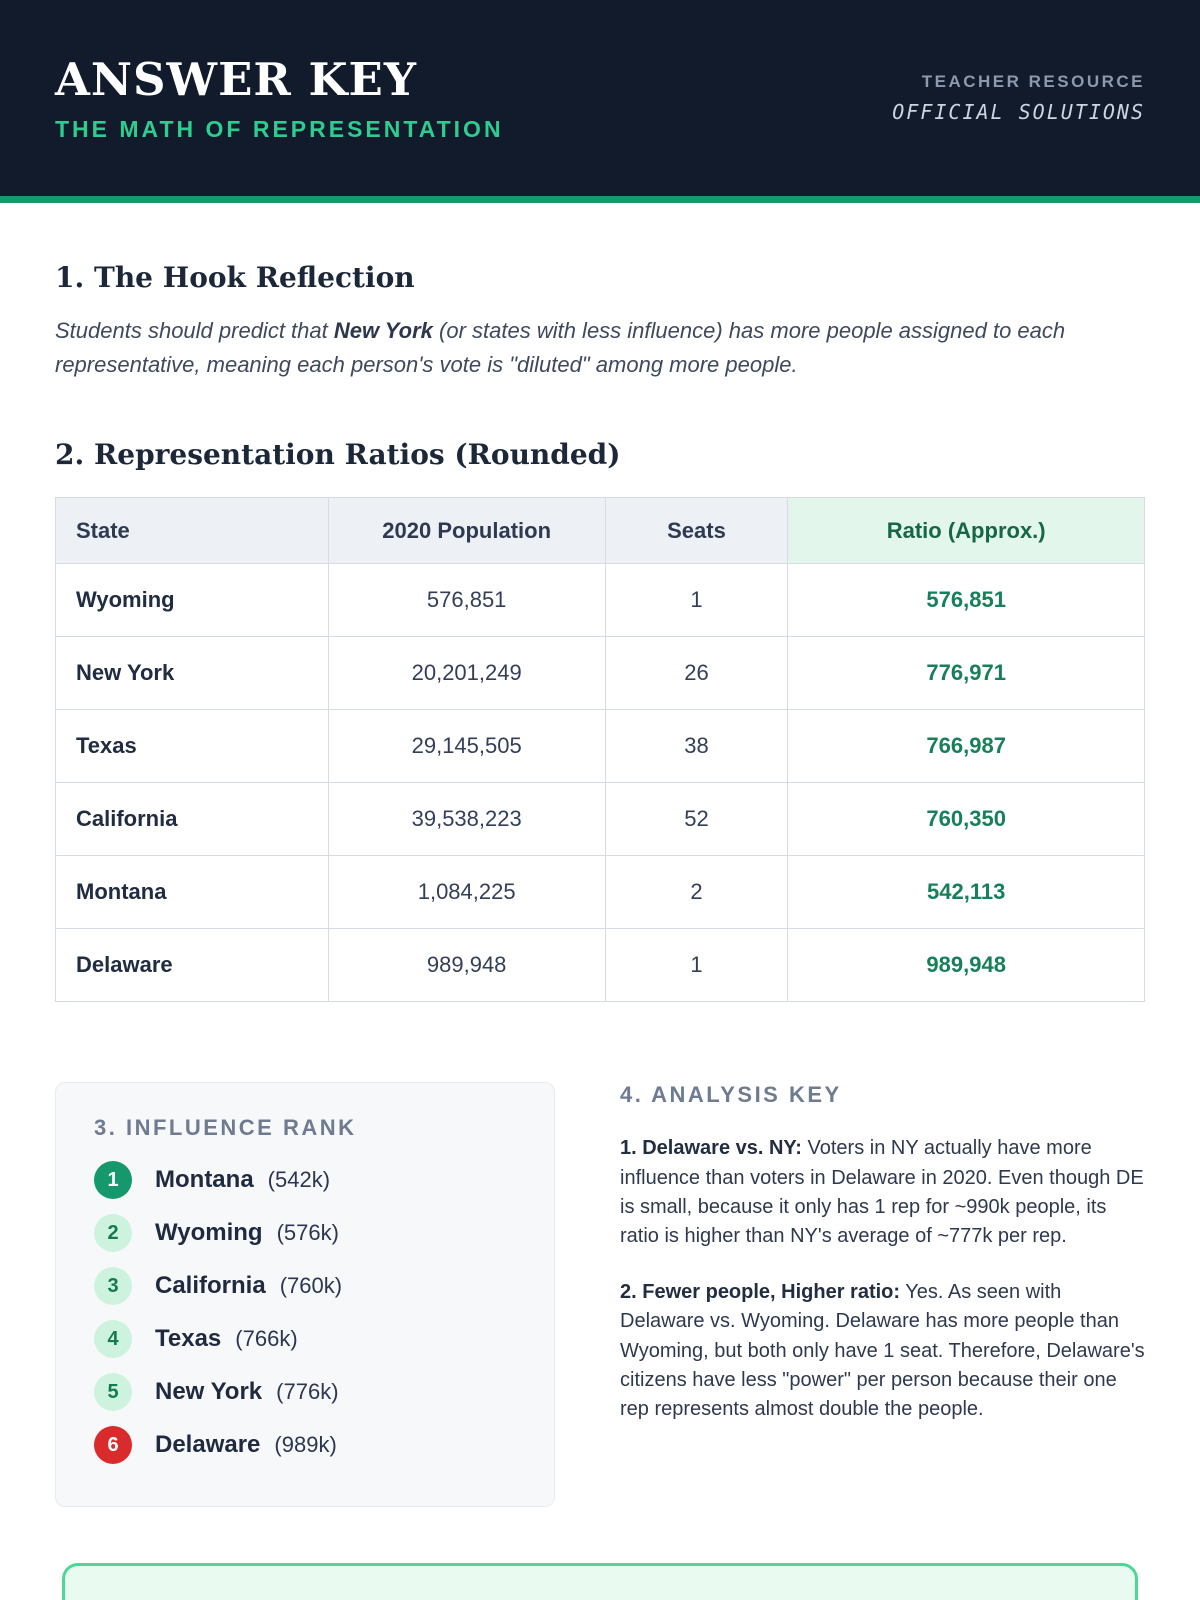 The height and width of the screenshot is (1600, 1200). I want to click on bottom-callout-box, so click(600, 1581).